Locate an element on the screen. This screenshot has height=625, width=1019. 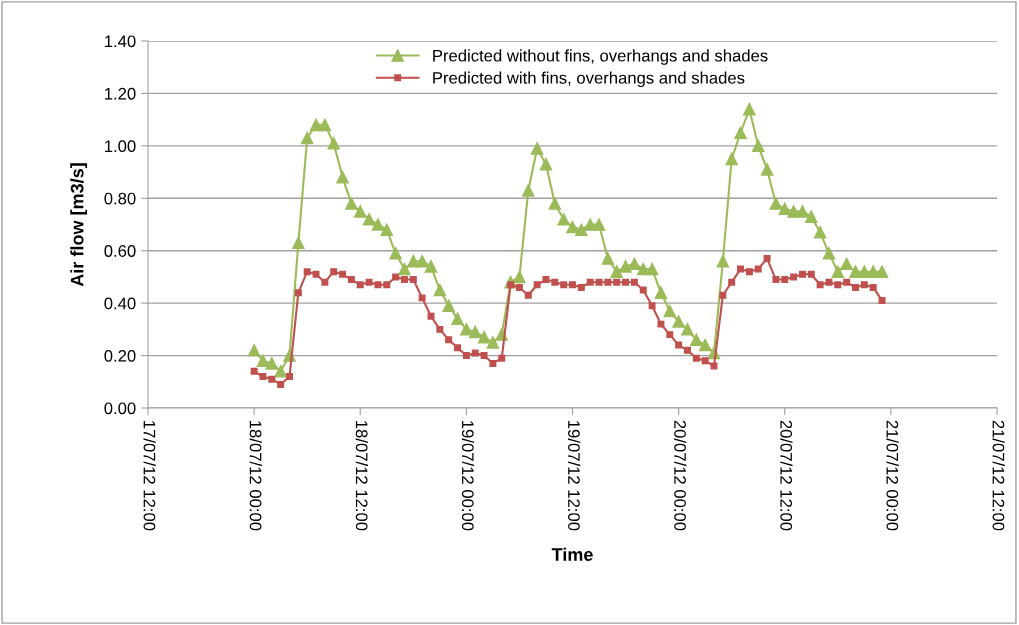
x-axis-title: Time is located at coordinates (572, 554).